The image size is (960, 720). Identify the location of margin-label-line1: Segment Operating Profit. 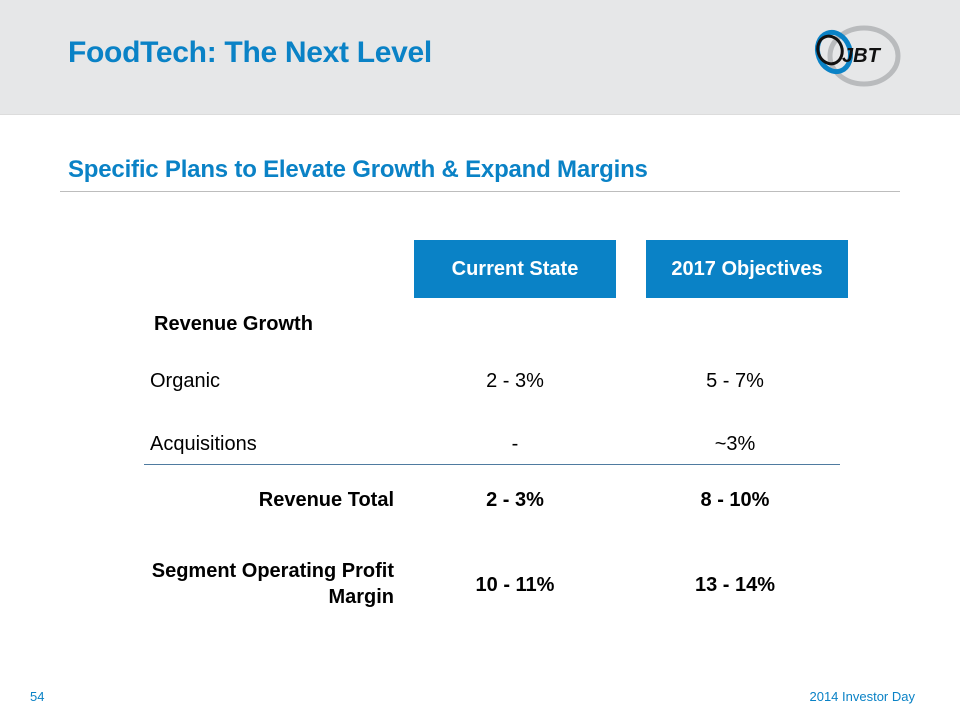
(272, 571).